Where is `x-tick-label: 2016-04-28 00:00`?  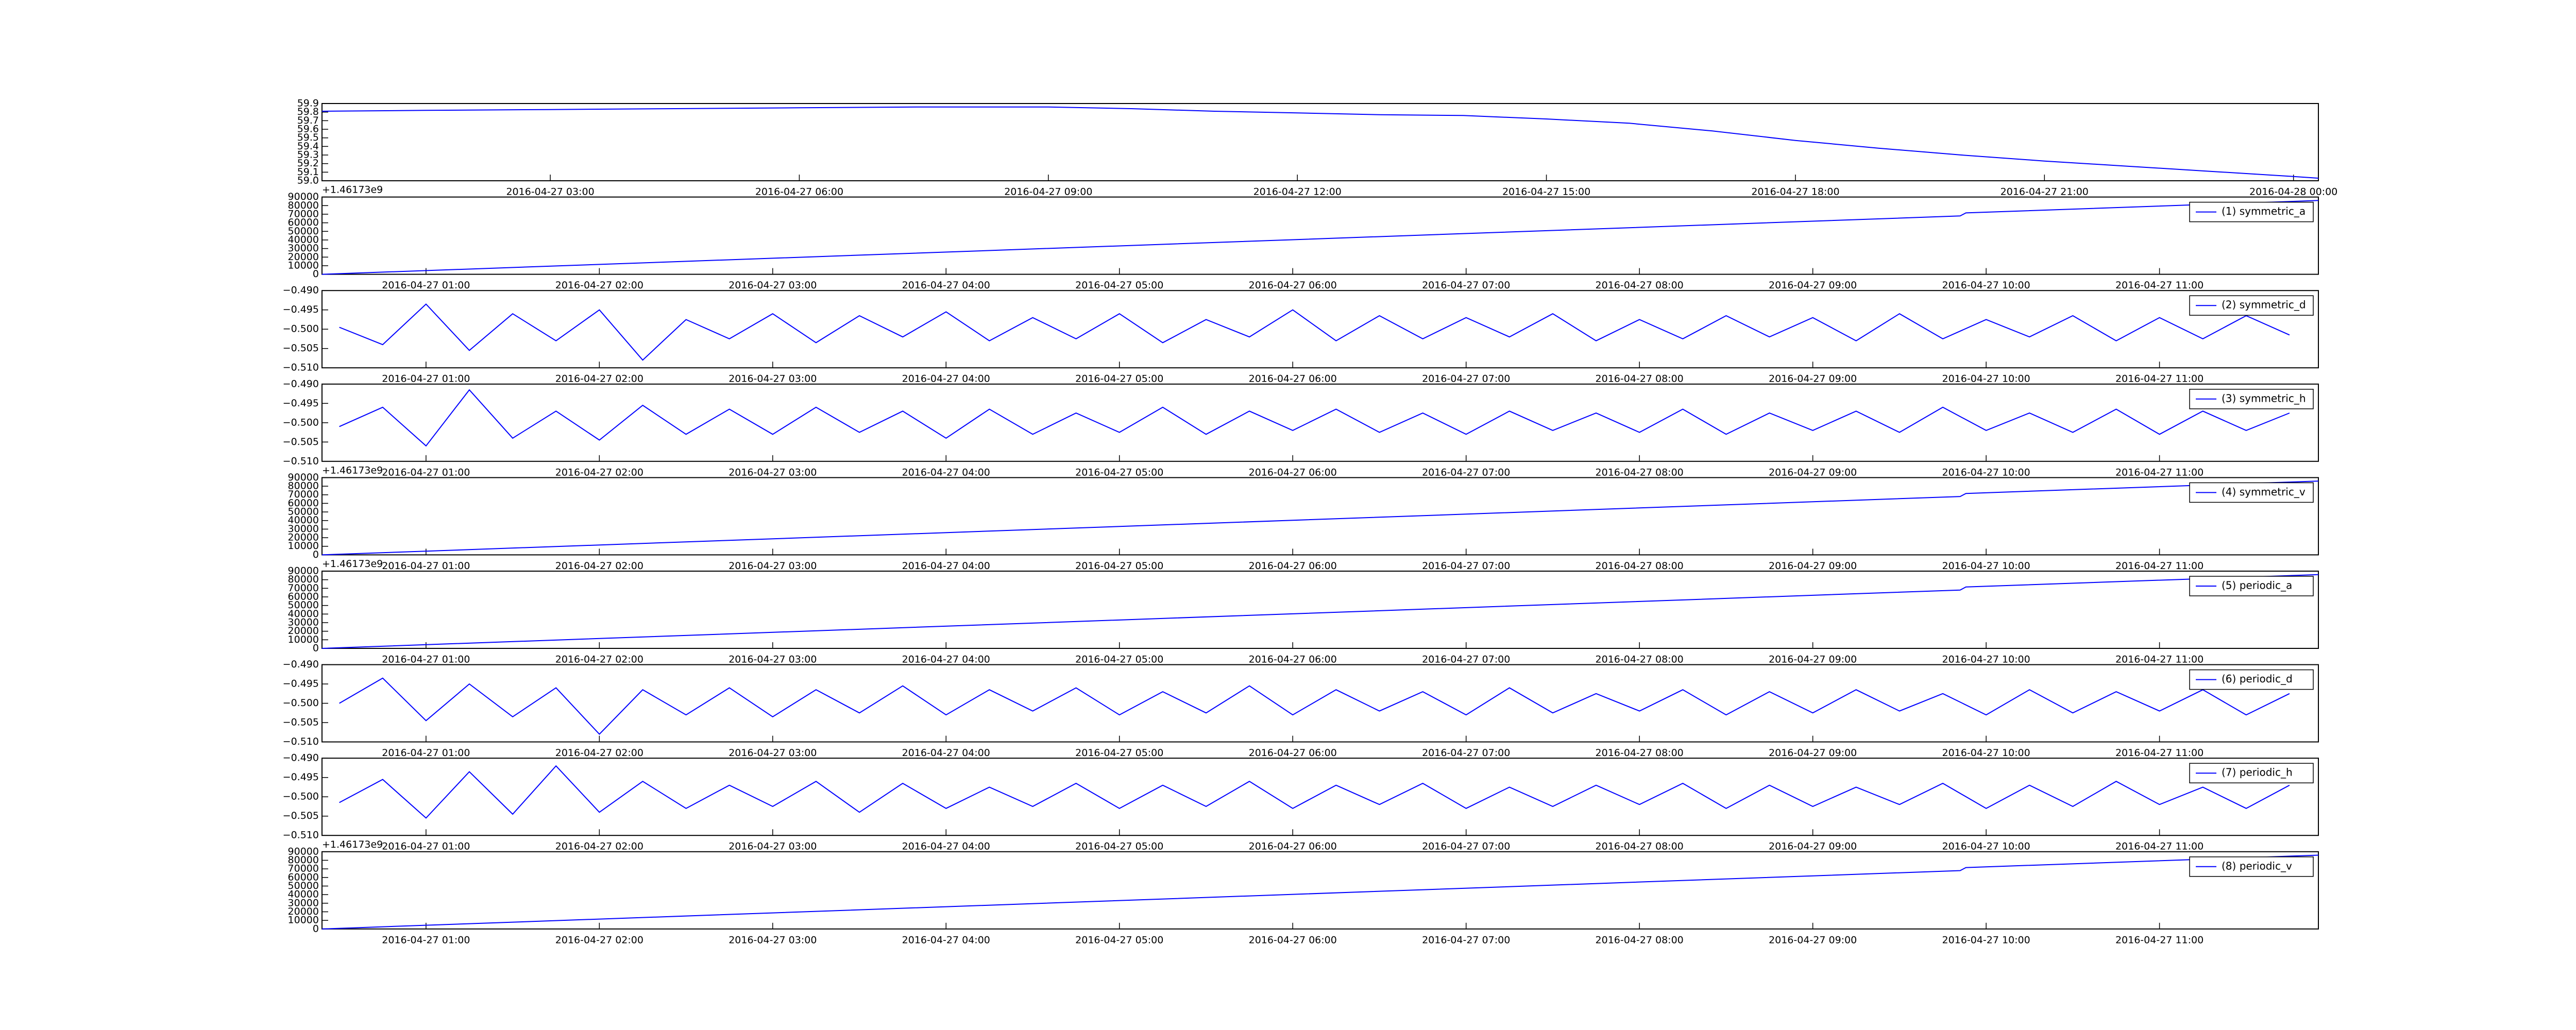 x-tick-label: 2016-04-28 00:00 is located at coordinates (2293, 192).